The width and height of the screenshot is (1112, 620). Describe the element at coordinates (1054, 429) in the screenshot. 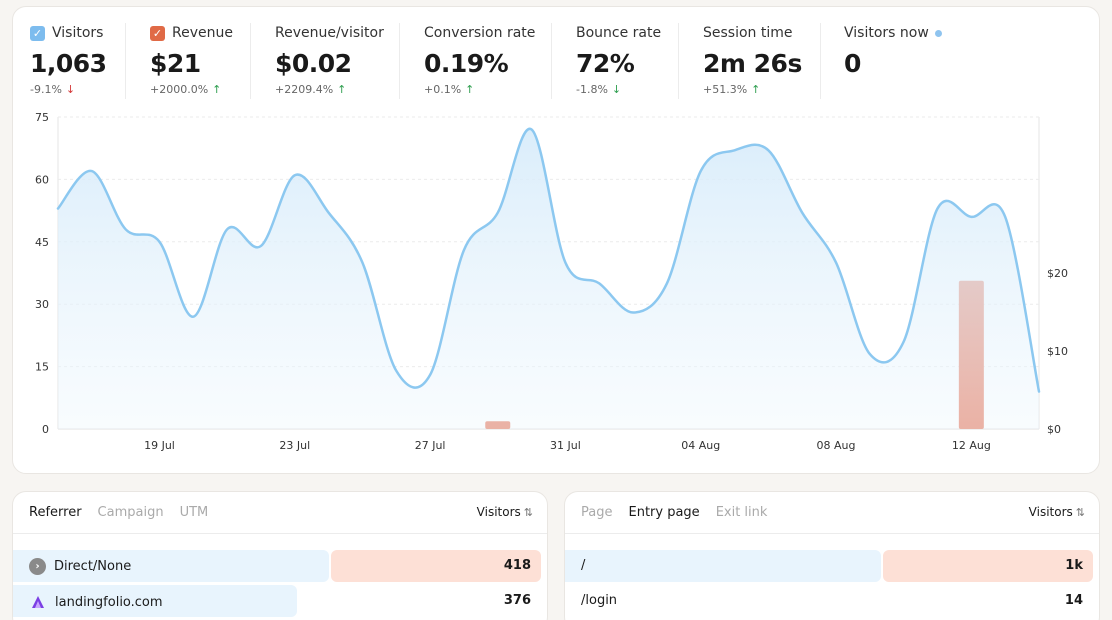

I see `y-right-tick-label: $0` at that location.